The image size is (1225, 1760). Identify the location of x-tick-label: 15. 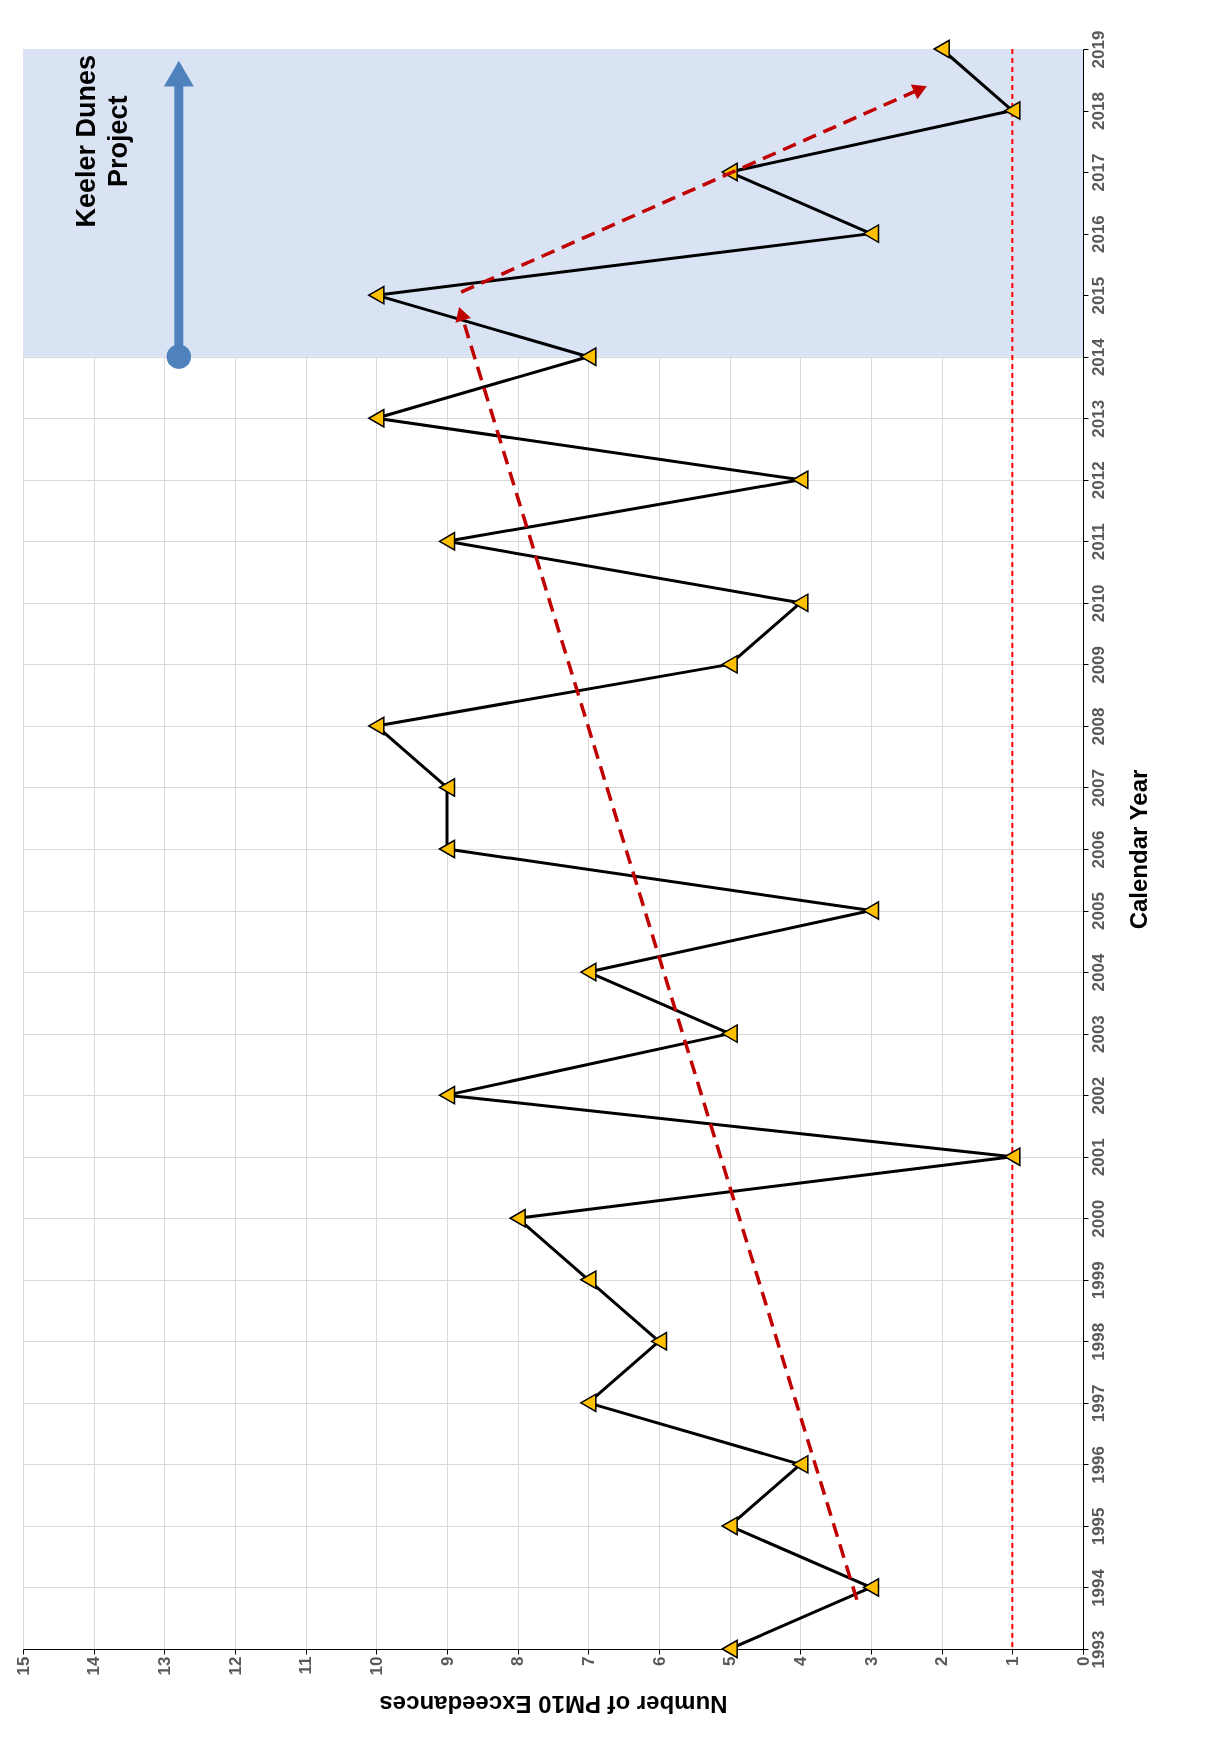
(23, 1666).